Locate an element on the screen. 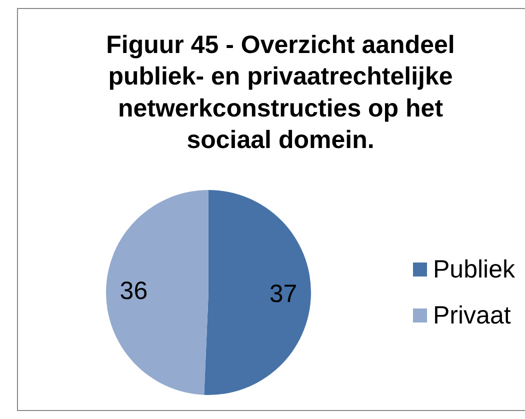 This screenshot has width=525, height=419. data-label: 36 is located at coordinates (134, 290).